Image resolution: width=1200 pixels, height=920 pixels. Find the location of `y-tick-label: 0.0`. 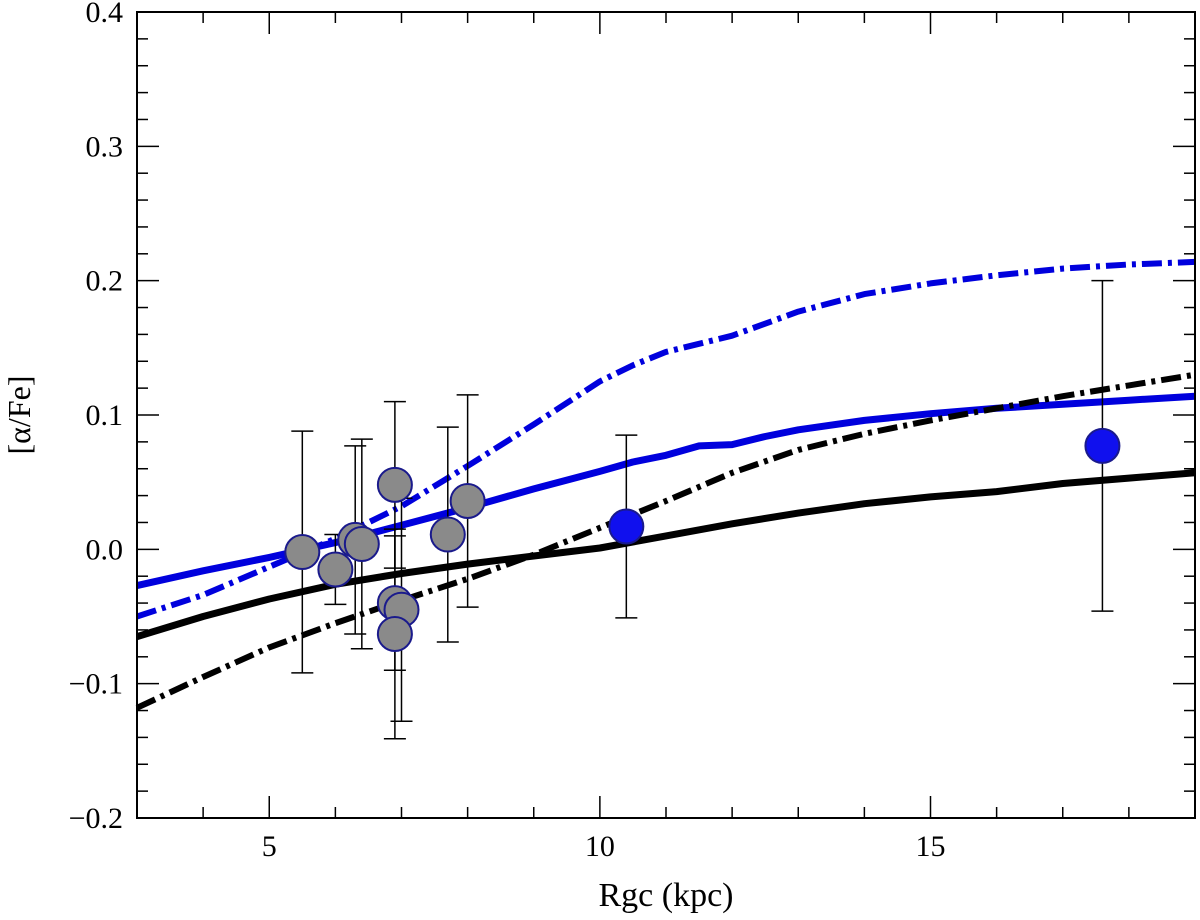

y-tick-label: 0.0 is located at coordinates (105, 549).